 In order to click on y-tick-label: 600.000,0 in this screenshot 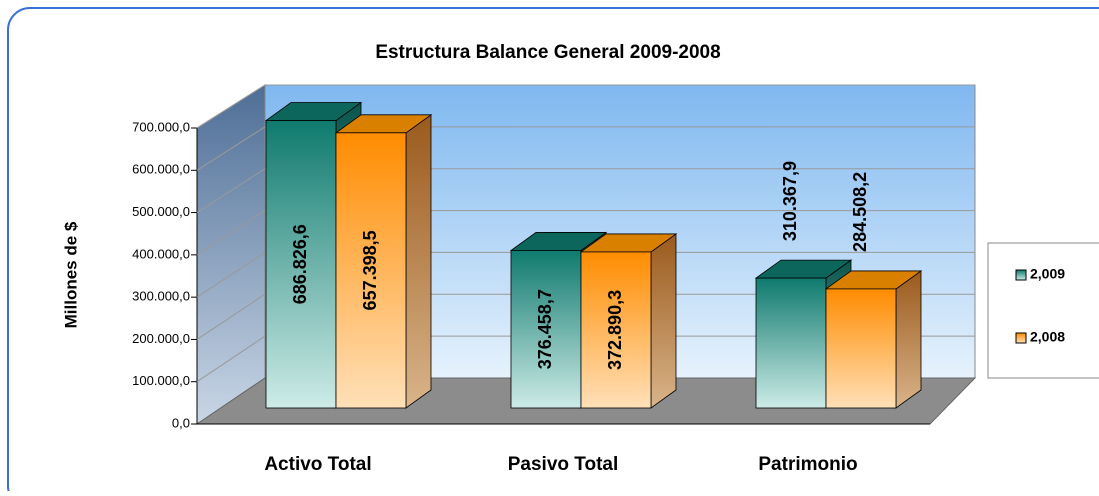, I will do `click(161, 169)`.